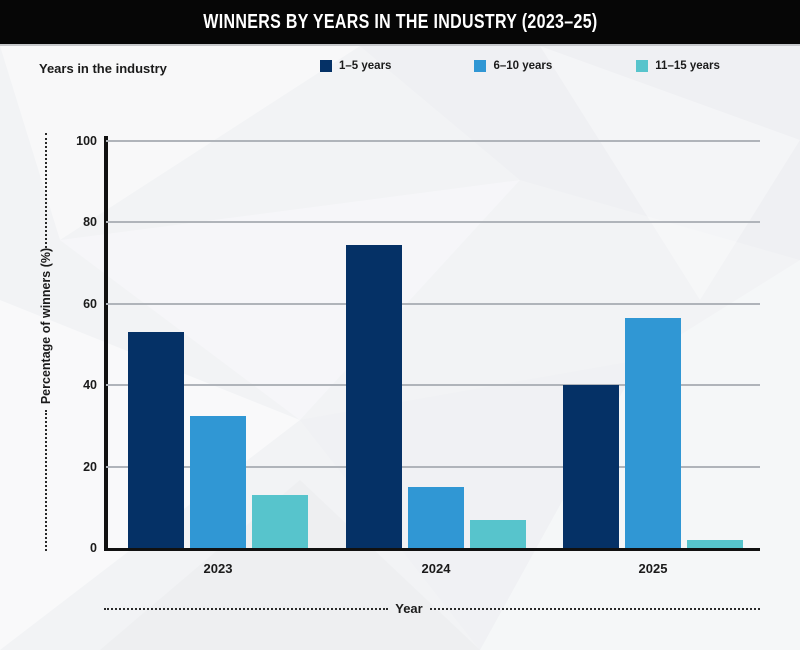 This screenshot has height=650, width=800. Describe the element at coordinates (595, 609) in the screenshot. I see `x-axis-dotted-line-right` at that location.